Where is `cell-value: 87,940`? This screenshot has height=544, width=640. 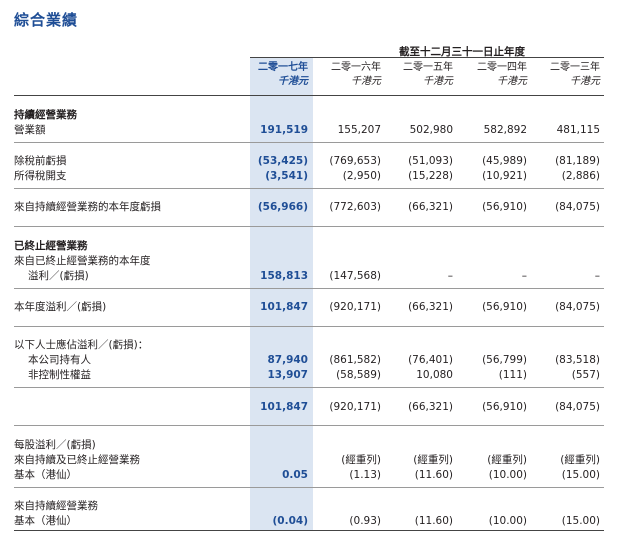 cell-value: 87,940 is located at coordinates (287, 360).